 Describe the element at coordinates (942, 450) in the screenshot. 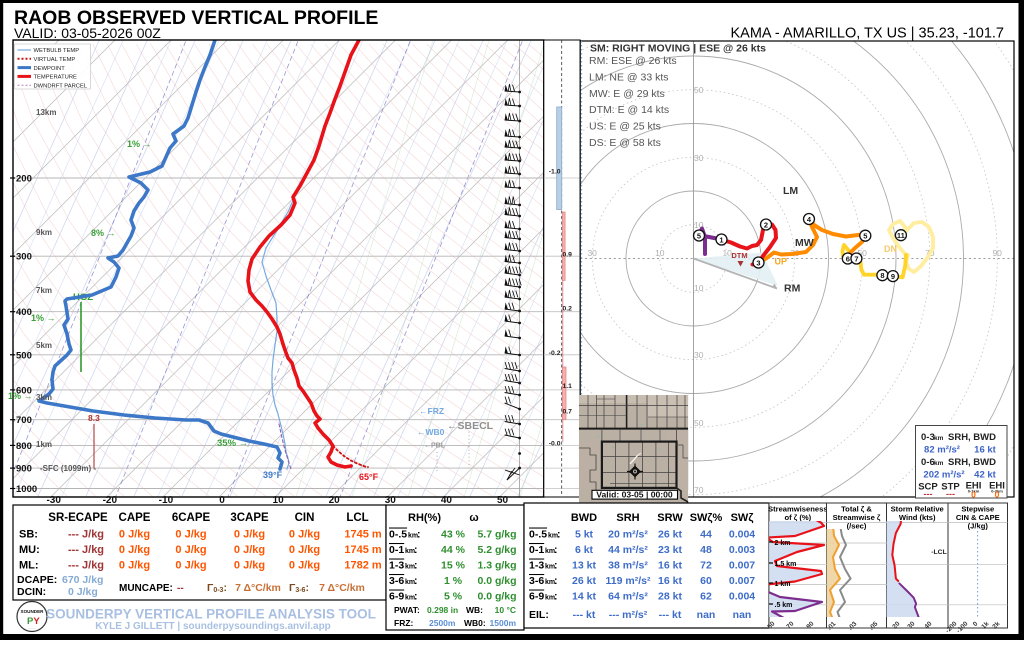

I see `svg-text: 82 m²/s²` at that location.